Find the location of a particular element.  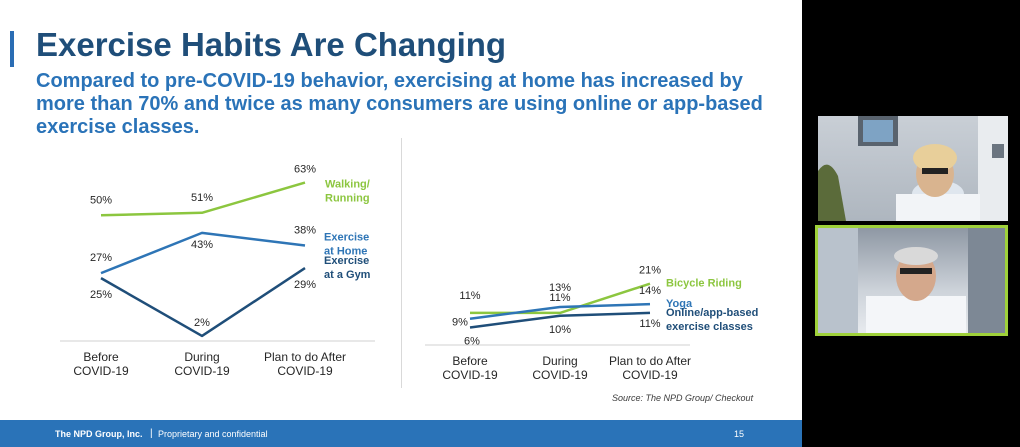

series-name-label: Exercise at a Gym is located at coordinates (347, 268).